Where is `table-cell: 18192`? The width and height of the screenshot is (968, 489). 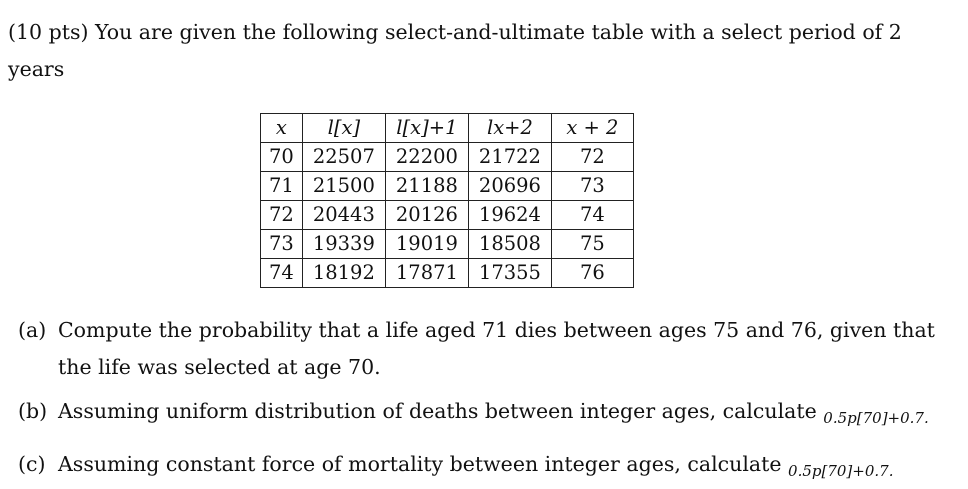 table-cell: 18192 is located at coordinates (343, 273).